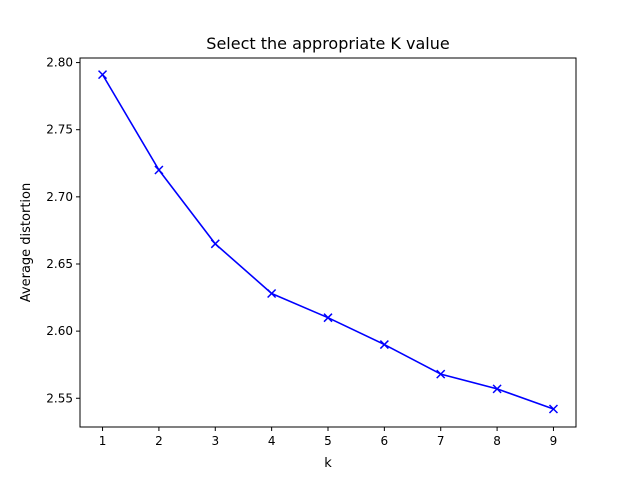 Image resolution: width=640 pixels, height=484 pixels. Describe the element at coordinates (497, 441) in the screenshot. I see `x-tick-label: 8` at that location.